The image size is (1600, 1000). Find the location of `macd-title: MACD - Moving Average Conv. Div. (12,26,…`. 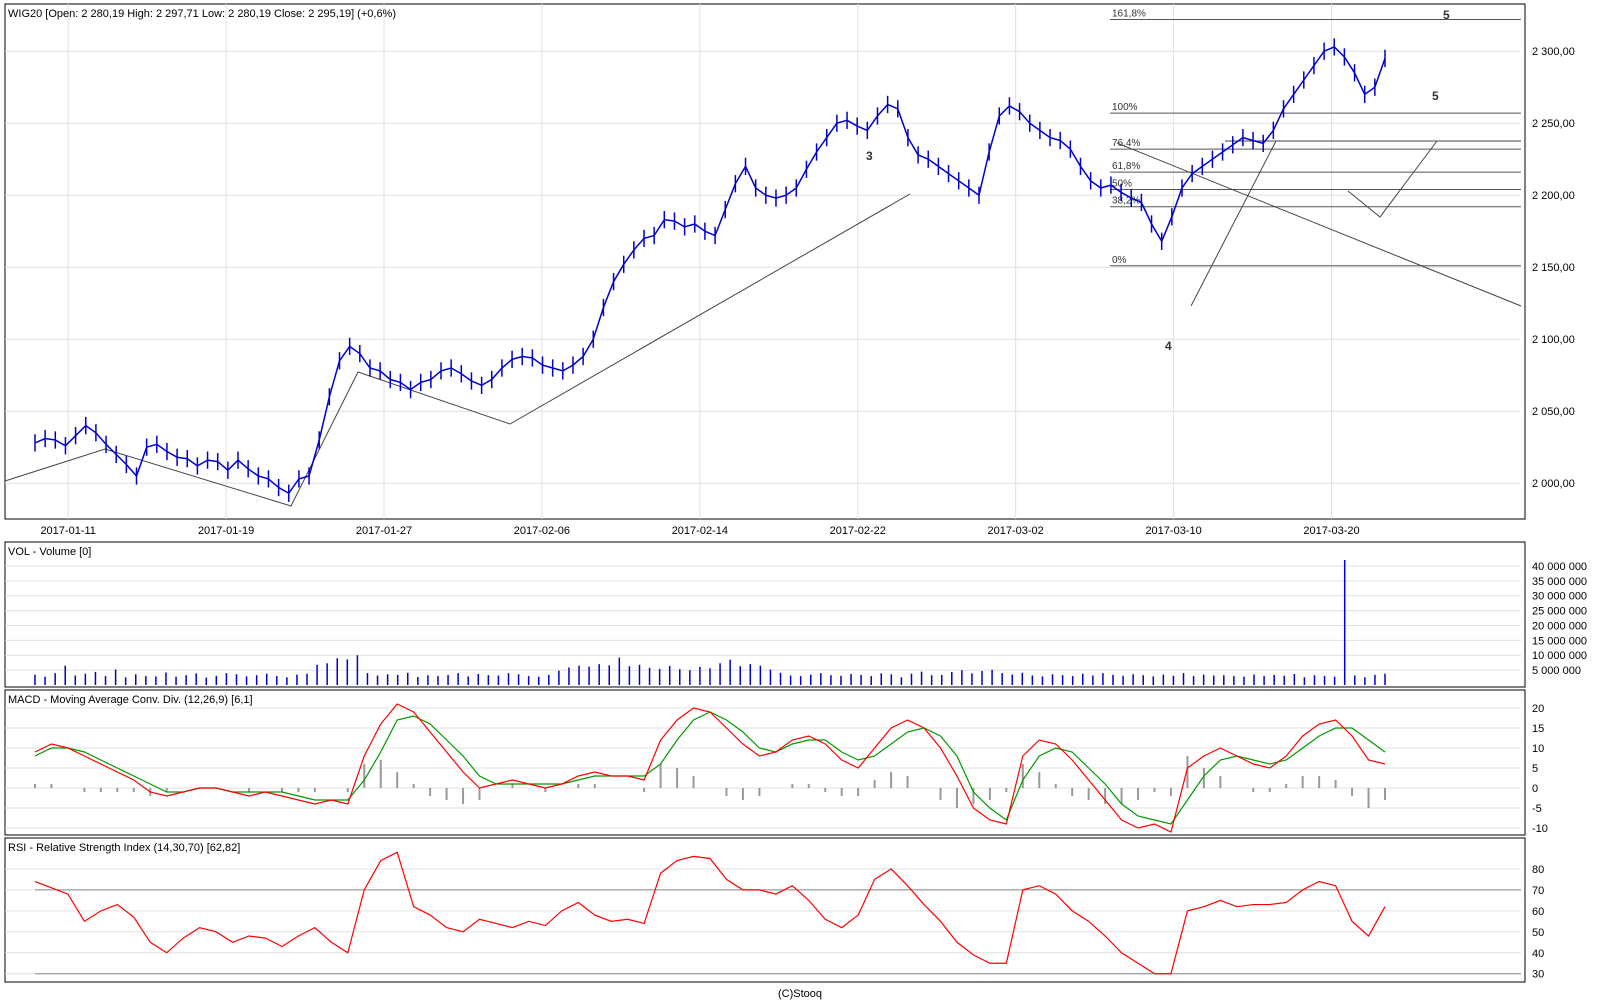

macd-title: MACD - Moving Average Conv. Div. (12,26,… is located at coordinates (130, 700).